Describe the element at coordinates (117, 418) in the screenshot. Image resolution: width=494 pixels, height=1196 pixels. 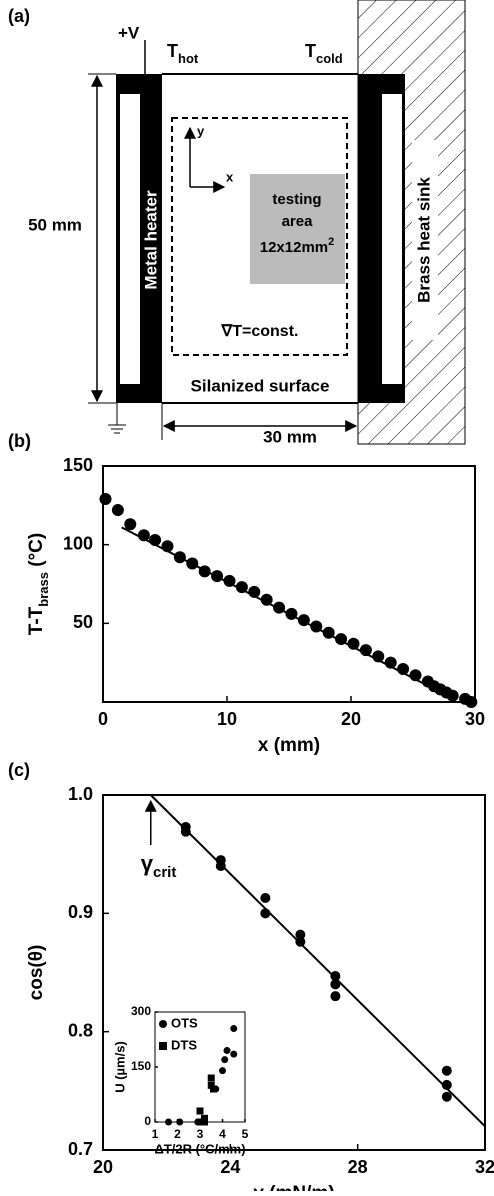
I see `ground` at that location.